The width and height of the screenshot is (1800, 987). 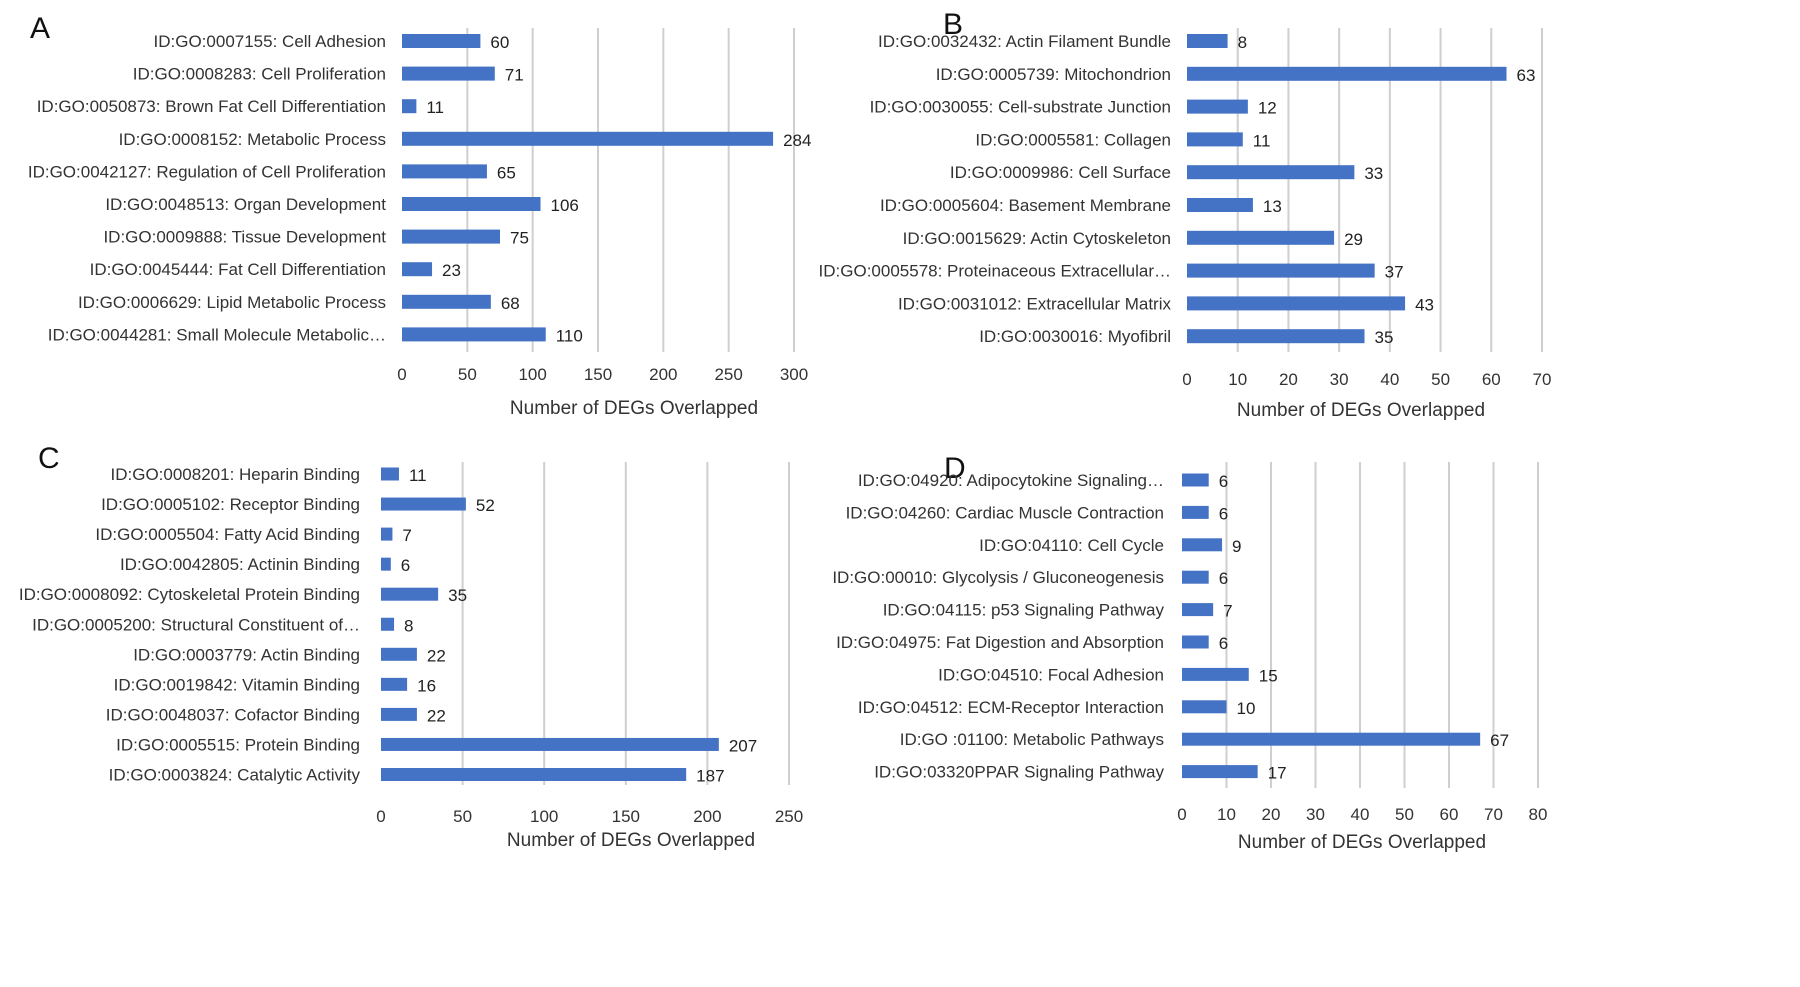 What do you see at coordinates (797, 140) in the screenshot?
I see `value-label-a-3: 284` at bounding box center [797, 140].